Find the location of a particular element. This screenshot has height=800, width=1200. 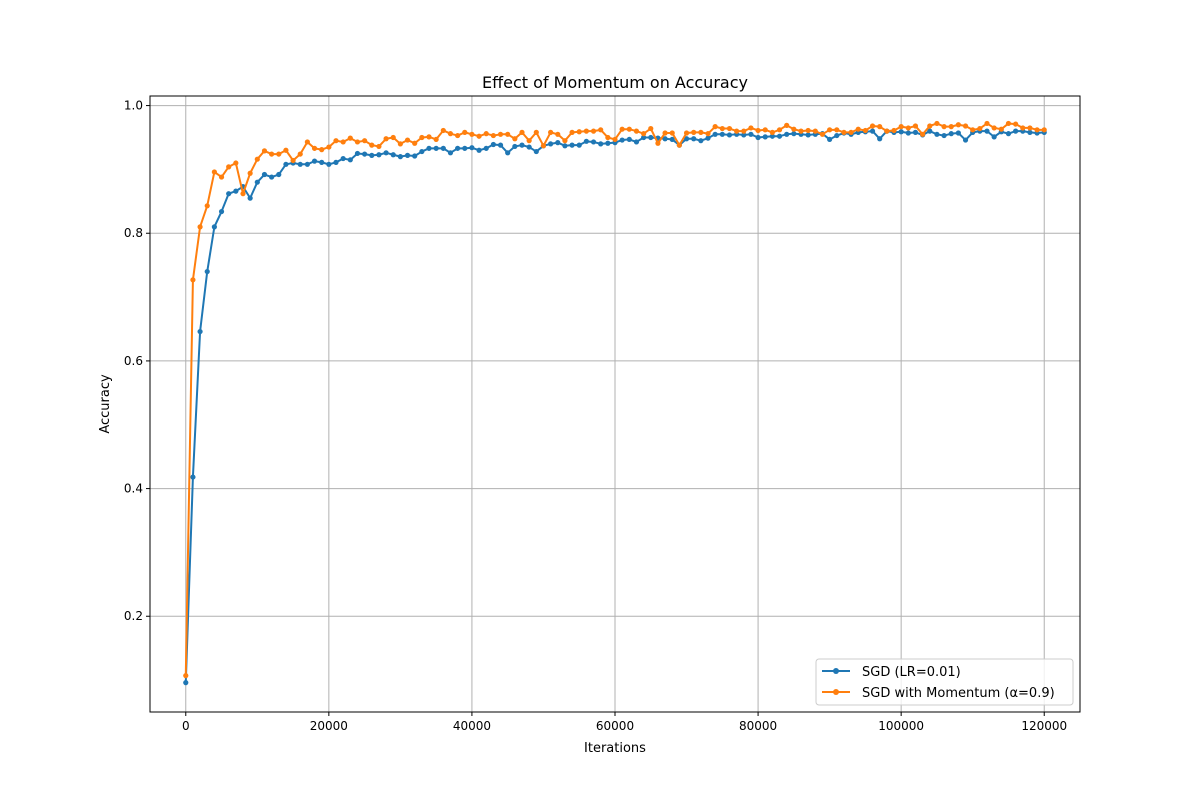

x-tick-label: 80000 is located at coordinates (758, 726).